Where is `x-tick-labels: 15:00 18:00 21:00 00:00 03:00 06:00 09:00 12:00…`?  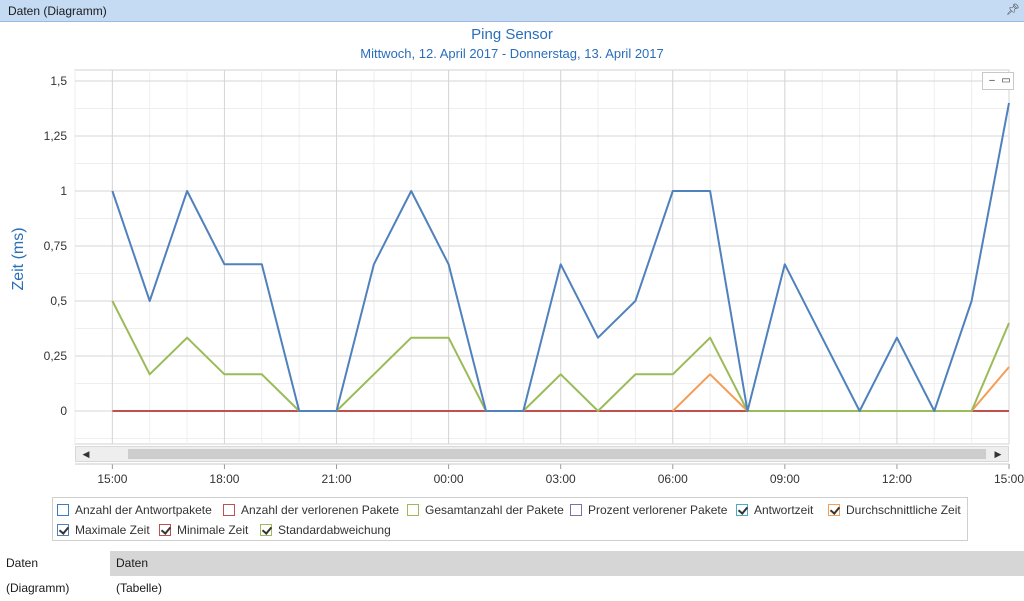
x-tick-labels: 15:00 18:00 21:00 00:00 03:00 06:00 09:00 12:00… is located at coordinates (560, 475).